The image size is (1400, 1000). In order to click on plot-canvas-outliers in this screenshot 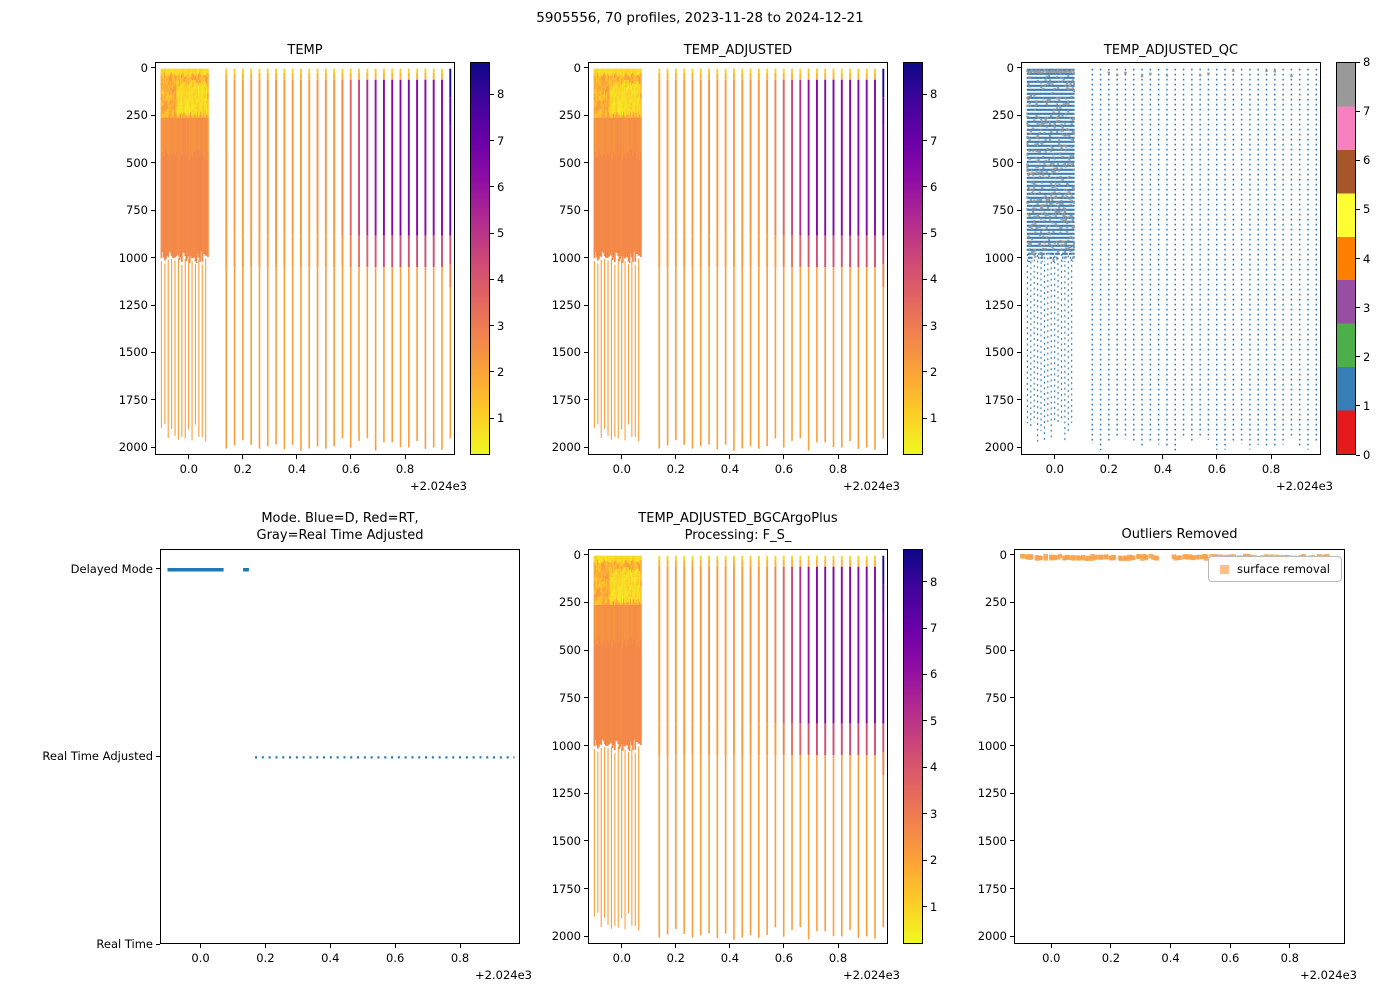, I will do `click(1175, 557)`.